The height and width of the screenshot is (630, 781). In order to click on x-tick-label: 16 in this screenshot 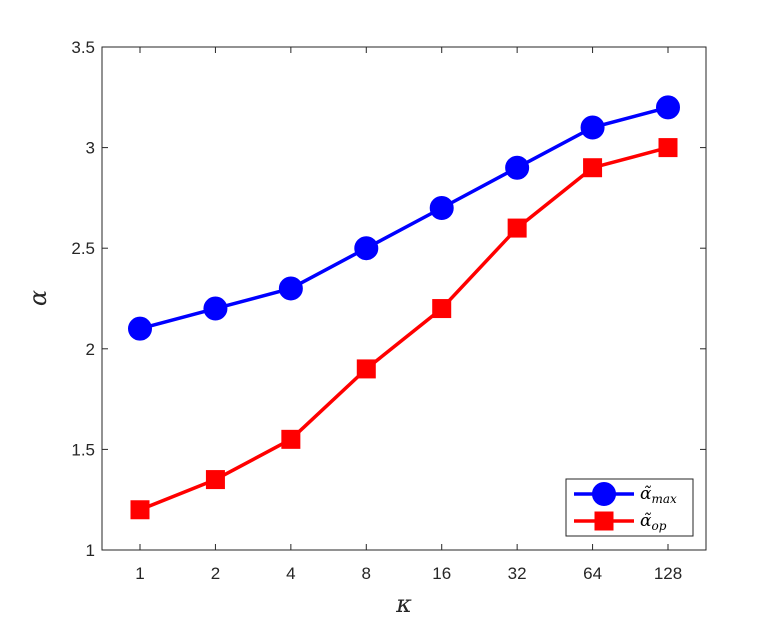, I will do `click(441, 573)`.